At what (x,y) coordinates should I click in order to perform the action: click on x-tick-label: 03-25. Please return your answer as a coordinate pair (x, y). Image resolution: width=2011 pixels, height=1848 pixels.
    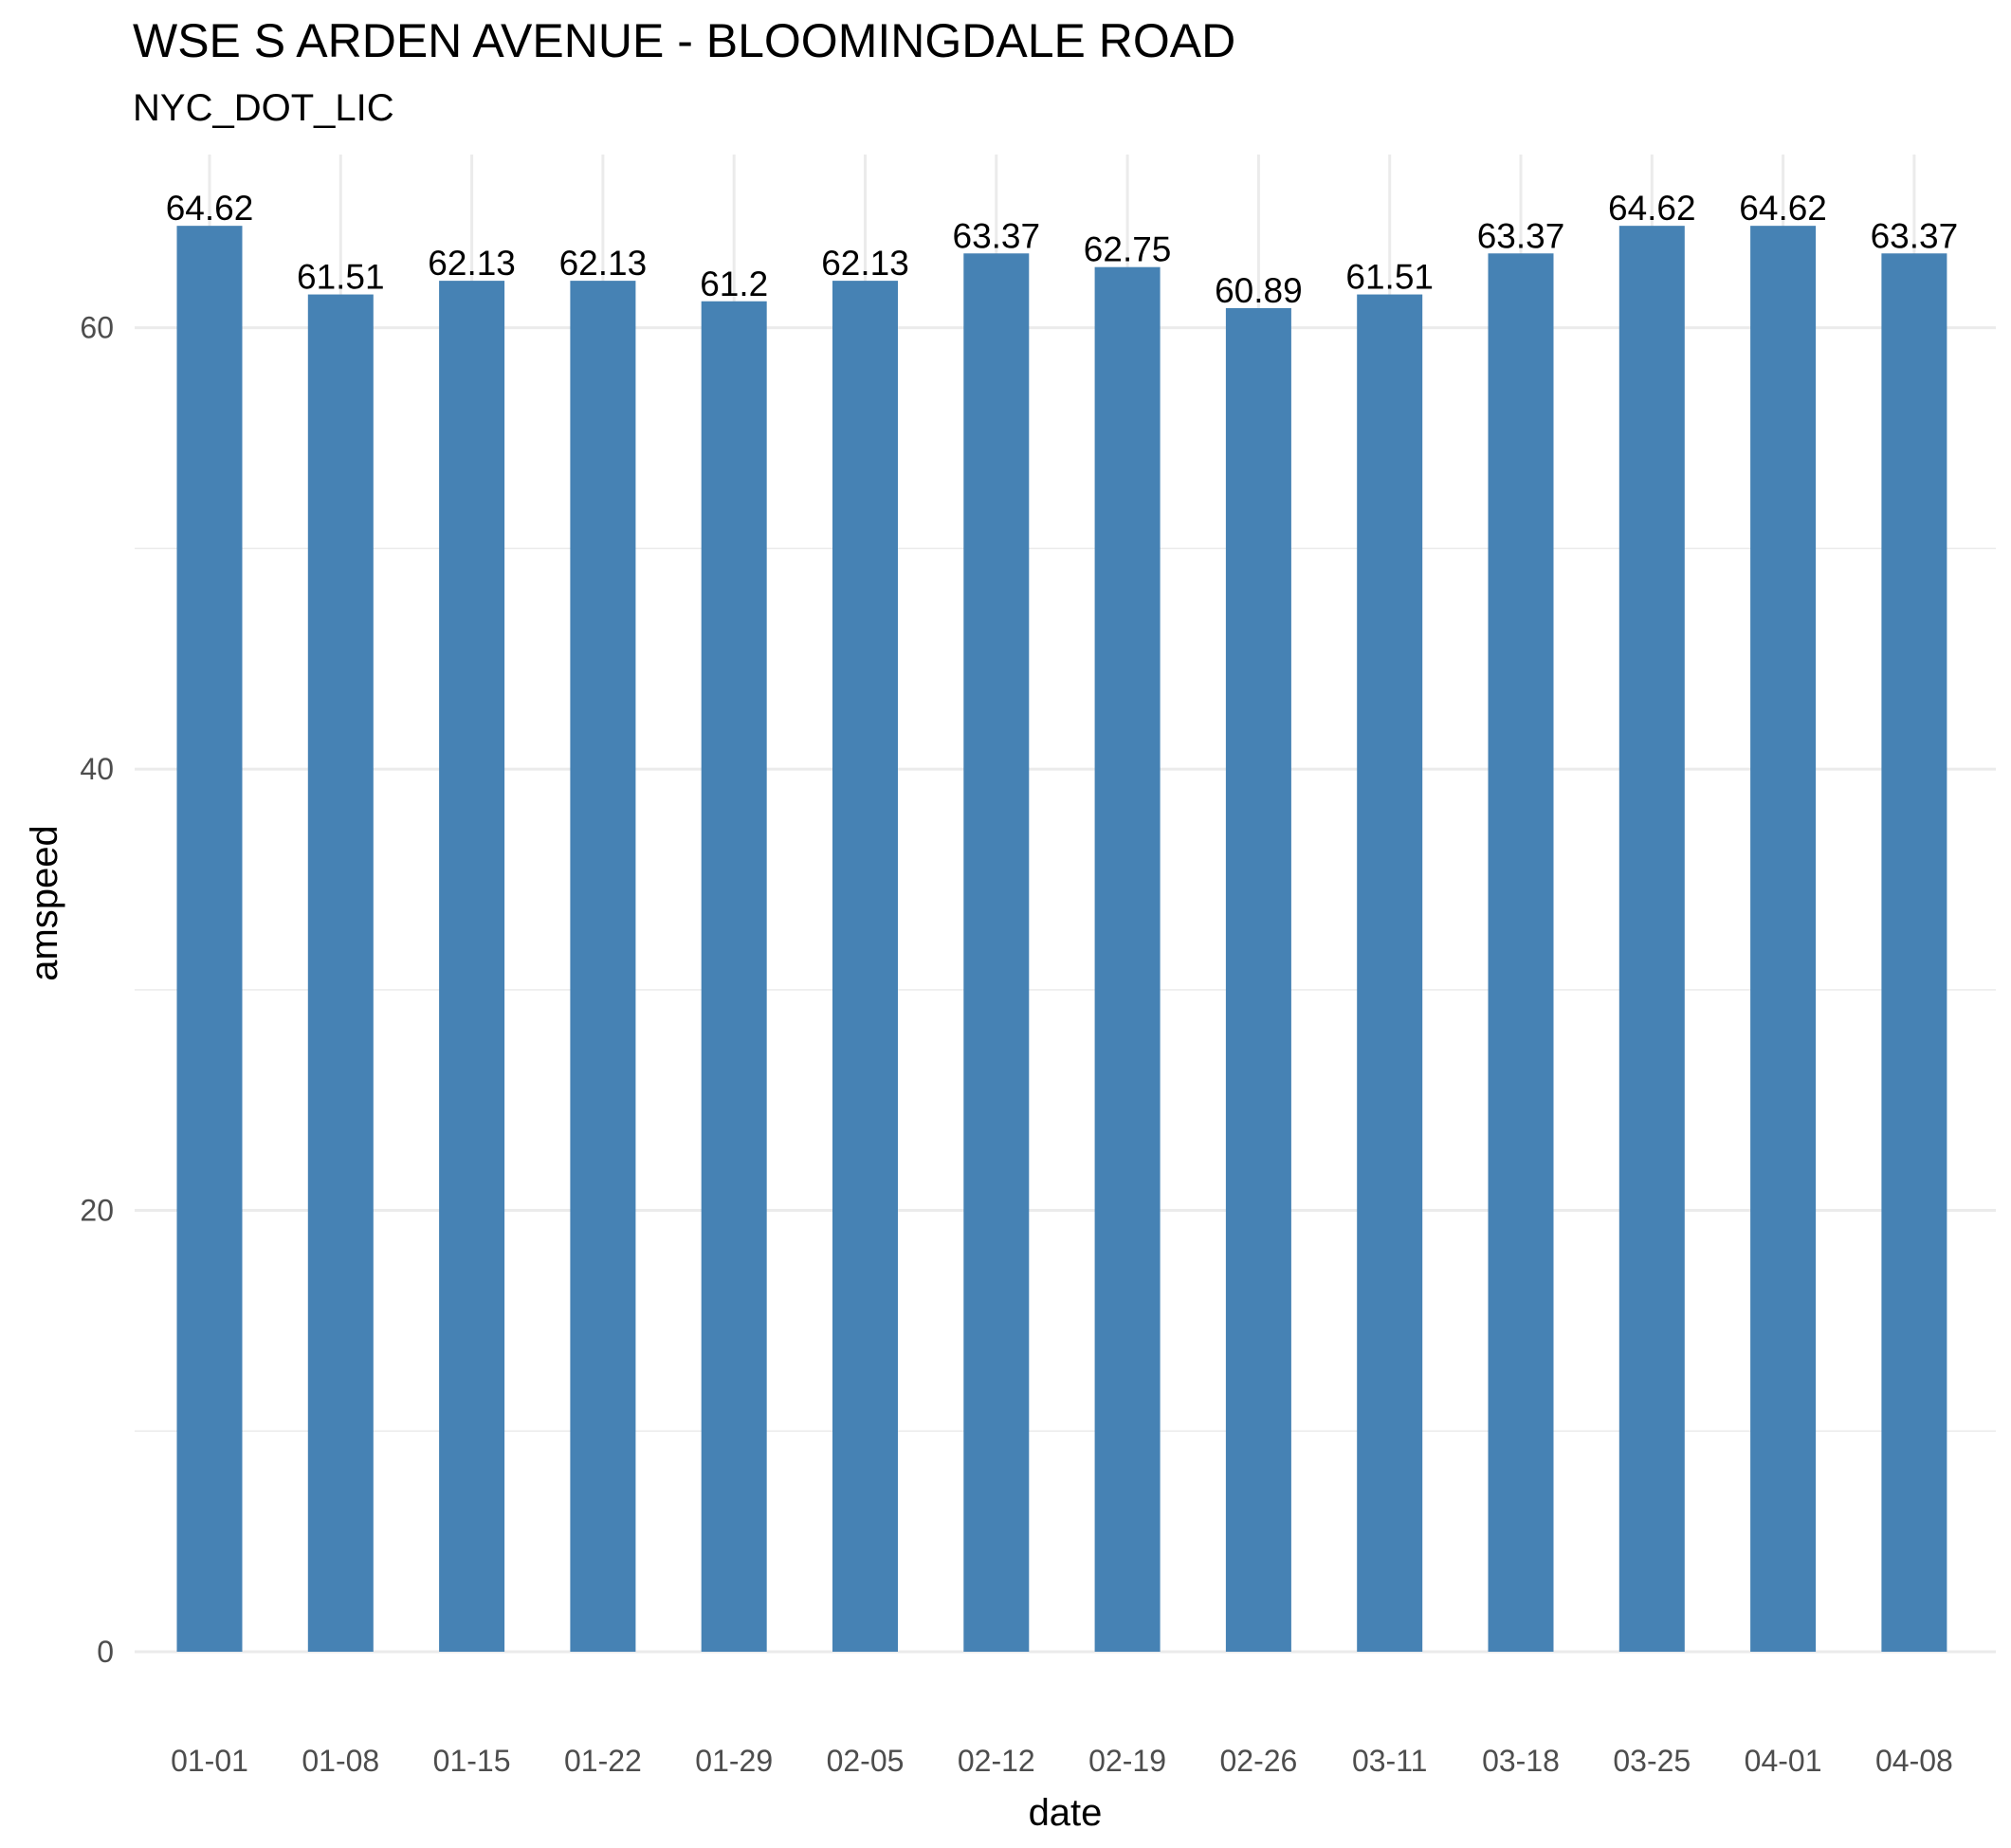
    Looking at the image, I should click on (1652, 1761).